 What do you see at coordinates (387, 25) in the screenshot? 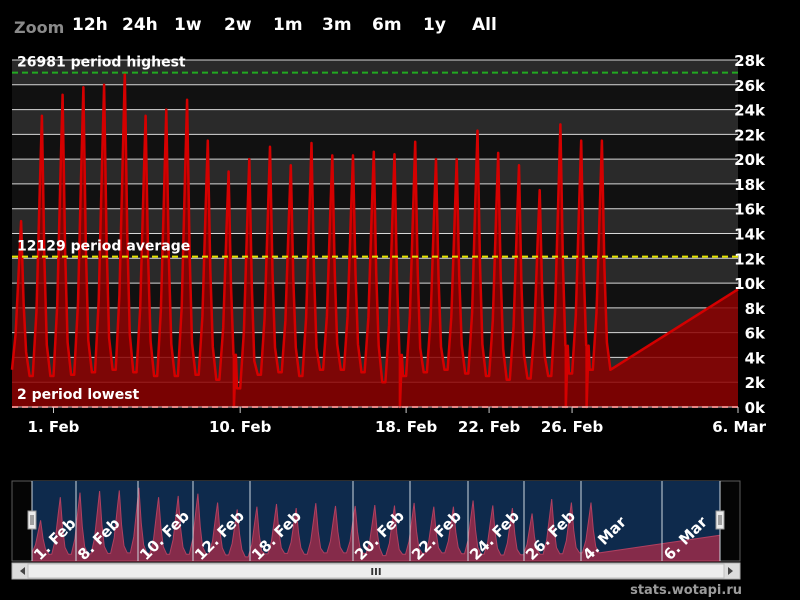
I see `zoom-6m-button: 6m` at bounding box center [387, 25].